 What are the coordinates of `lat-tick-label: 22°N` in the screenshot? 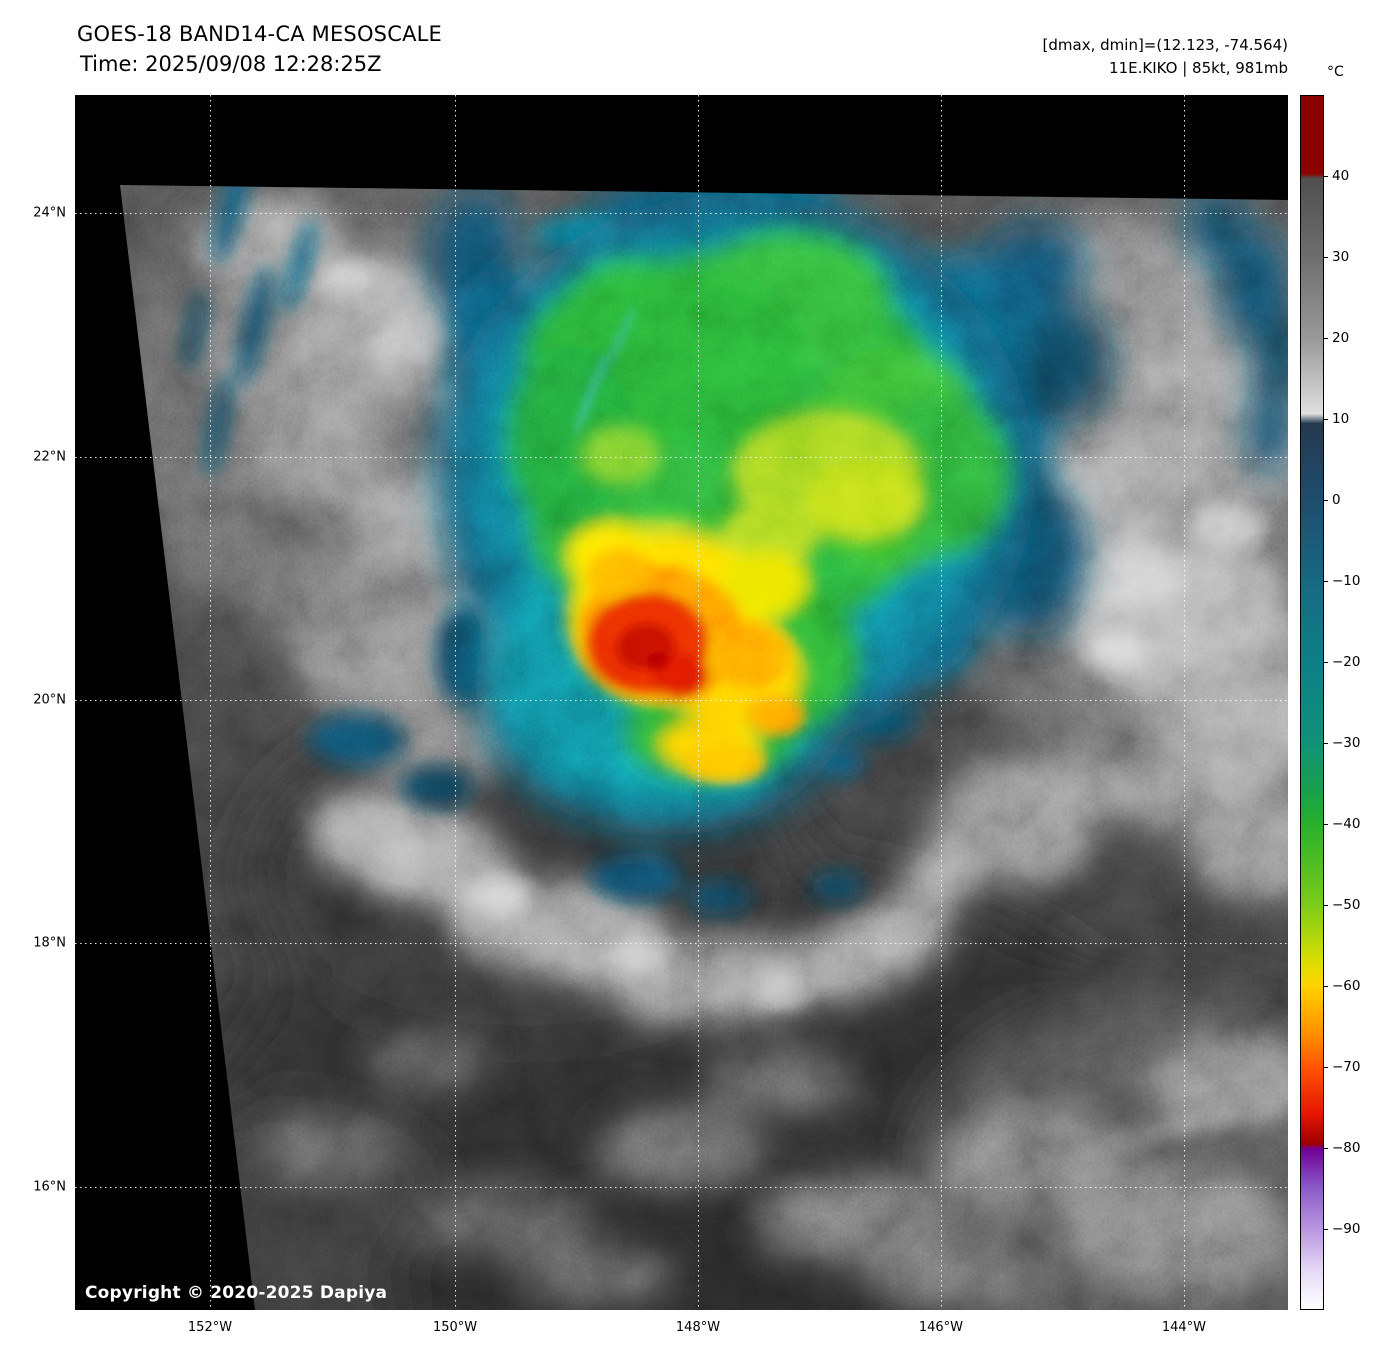 It's located at (49, 457).